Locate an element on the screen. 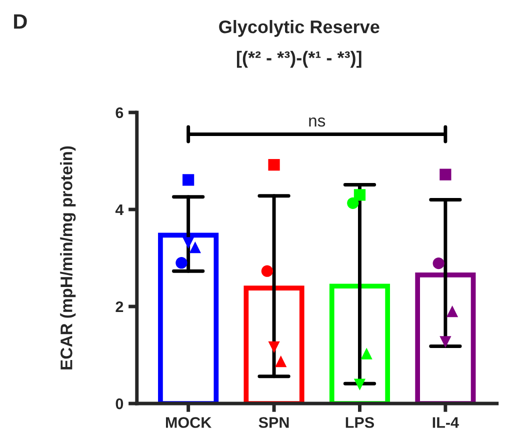 Image resolution: width=507 pixels, height=441 pixels. x-tick-label: LPS is located at coordinates (360, 422).